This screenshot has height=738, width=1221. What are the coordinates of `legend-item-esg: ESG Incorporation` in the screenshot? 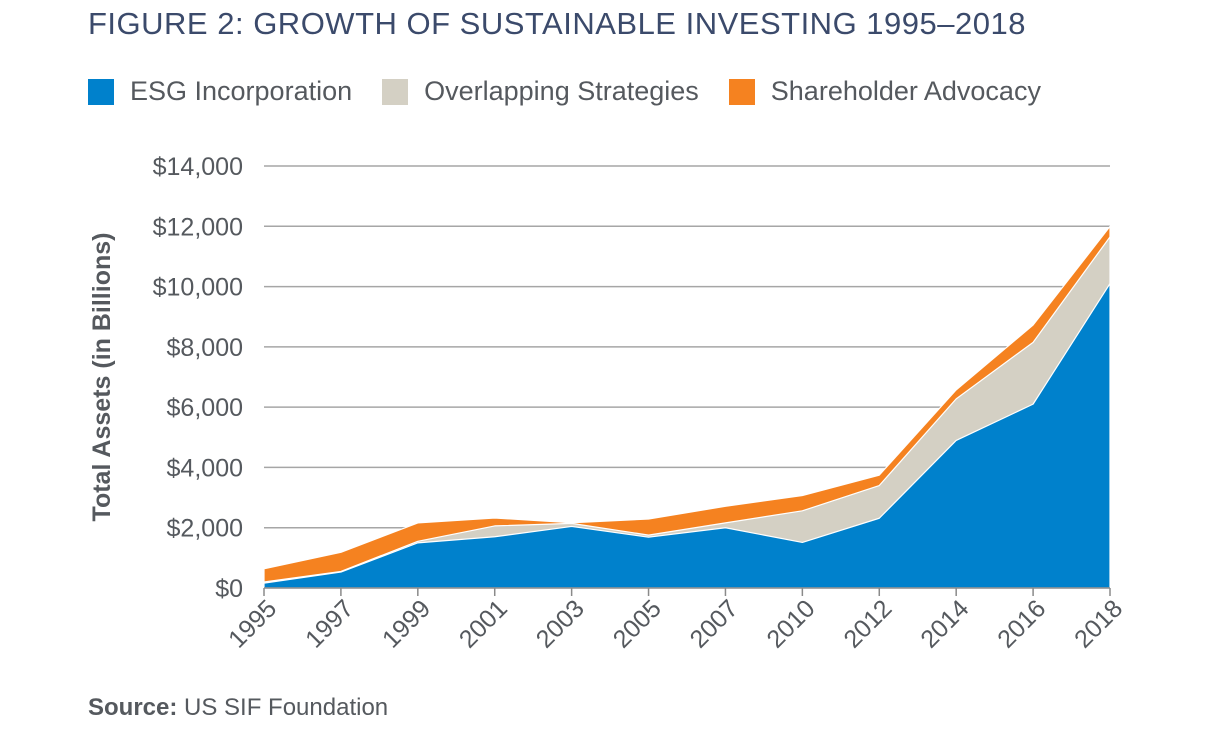 It's located at (220, 91).